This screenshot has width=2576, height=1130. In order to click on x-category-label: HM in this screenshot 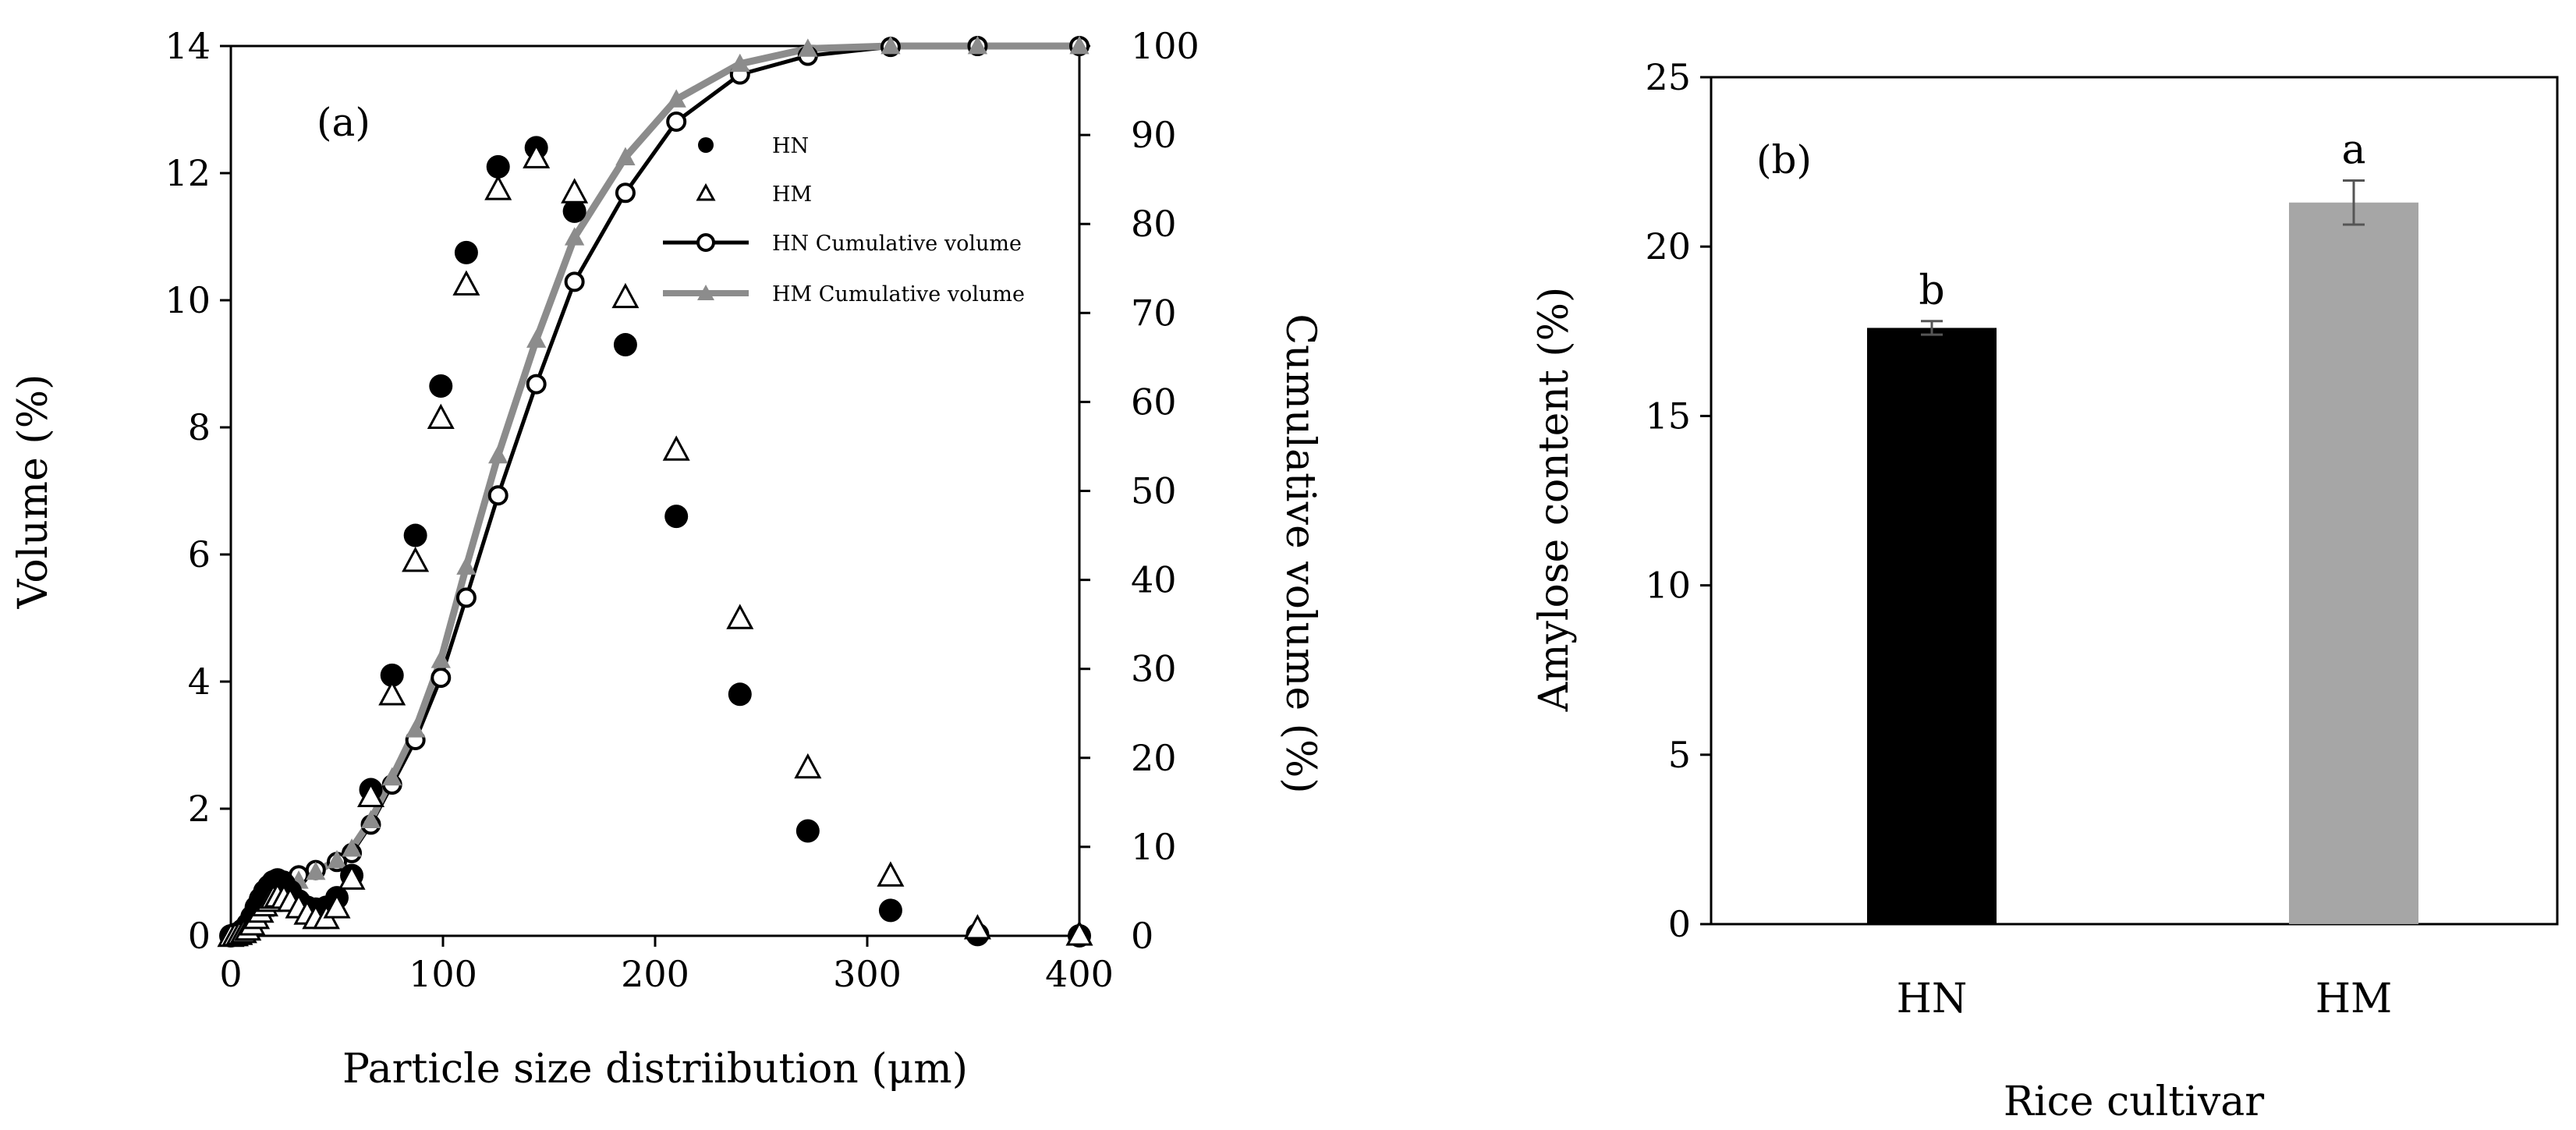, I will do `click(2354, 999)`.